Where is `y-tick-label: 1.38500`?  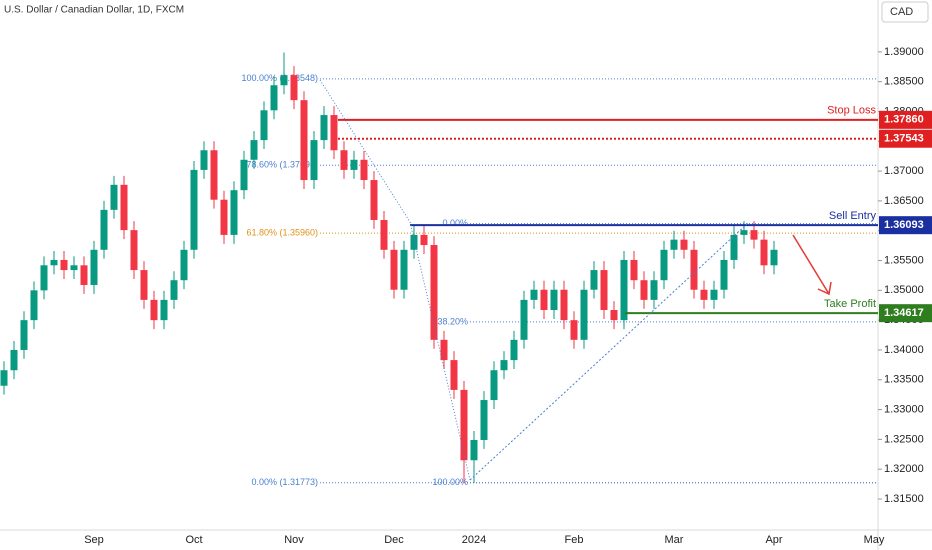 y-tick-label: 1.38500 is located at coordinates (904, 82).